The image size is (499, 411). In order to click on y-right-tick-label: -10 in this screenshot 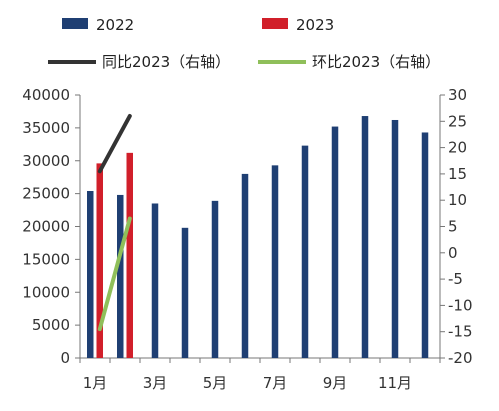, I will do `click(460, 305)`.